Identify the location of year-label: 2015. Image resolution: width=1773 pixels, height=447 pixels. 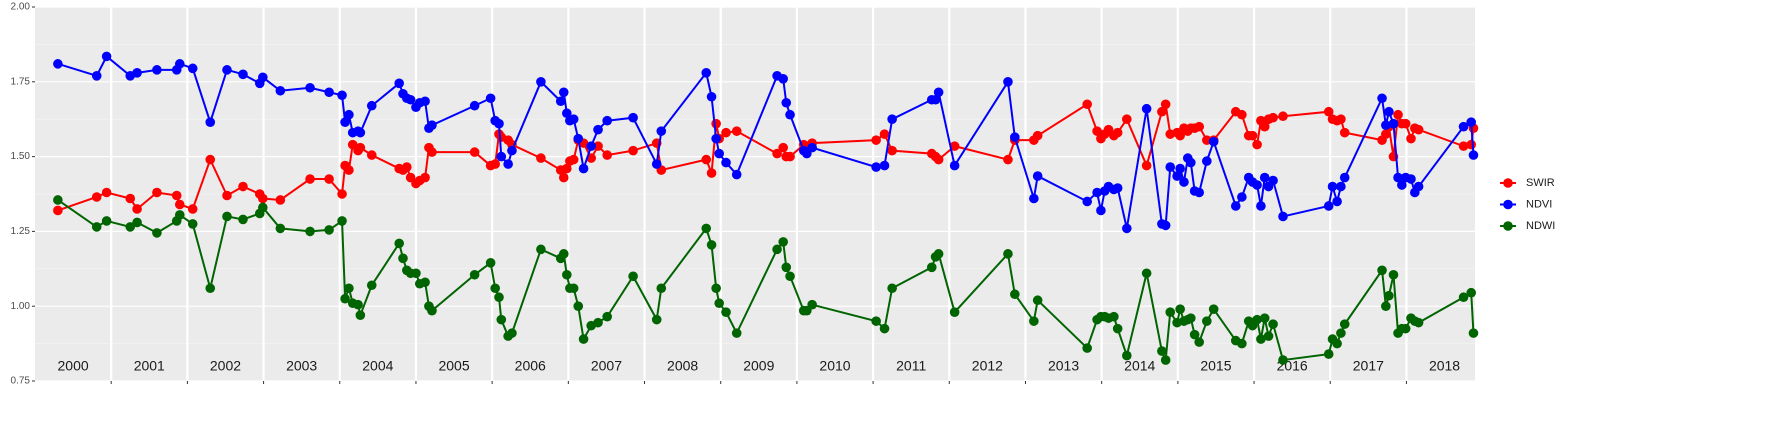
(1215, 366).